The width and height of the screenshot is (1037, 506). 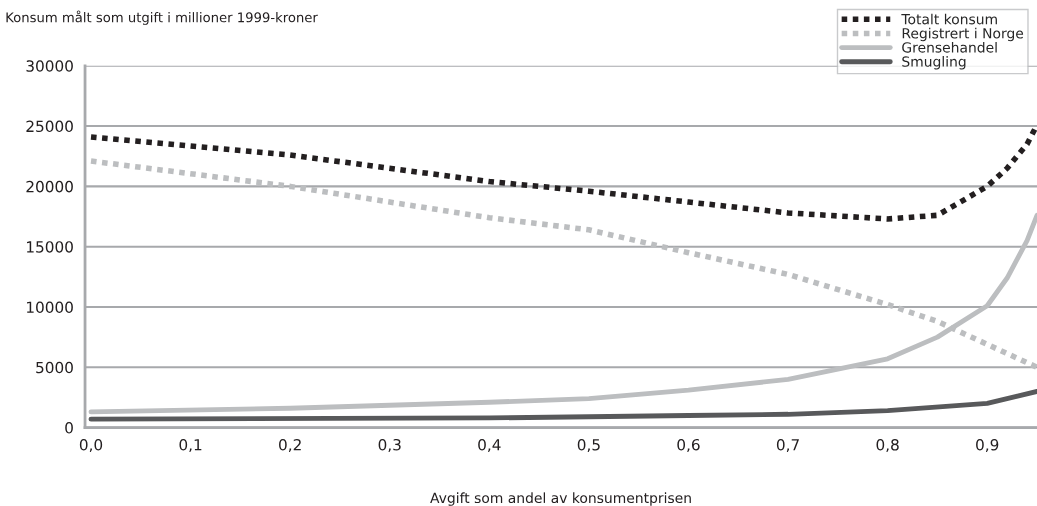 What do you see at coordinates (949, 19) in the screenshot?
I see `legend-label: Totalt konsum` at bounding box center [949, 19].